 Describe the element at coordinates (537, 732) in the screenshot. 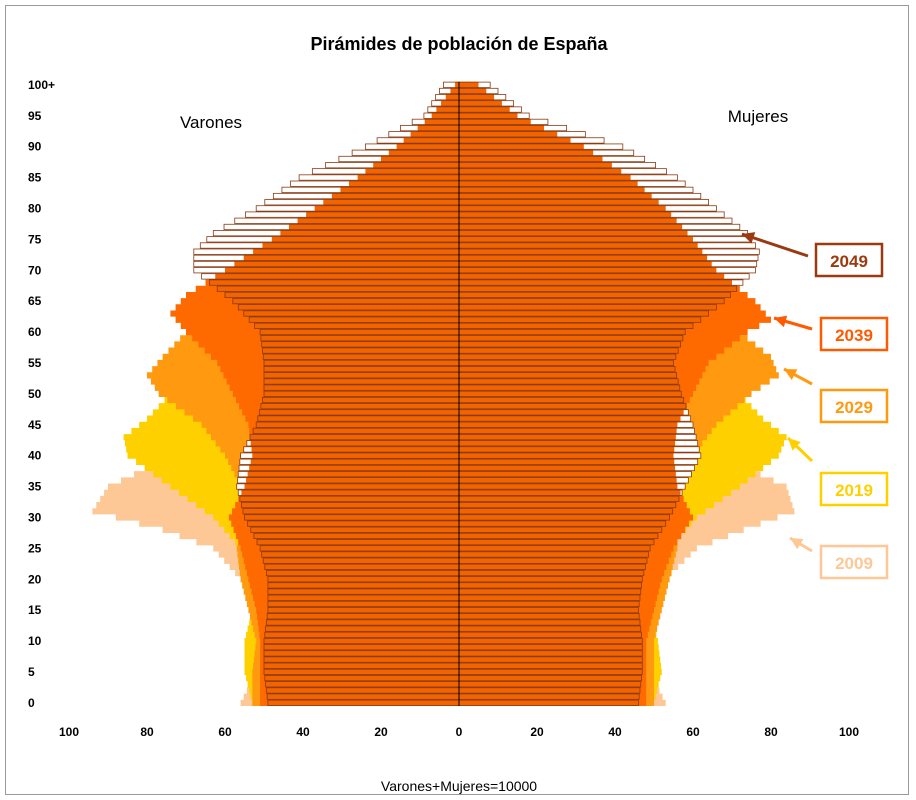

I see `x-tick-label: 20` at that location.